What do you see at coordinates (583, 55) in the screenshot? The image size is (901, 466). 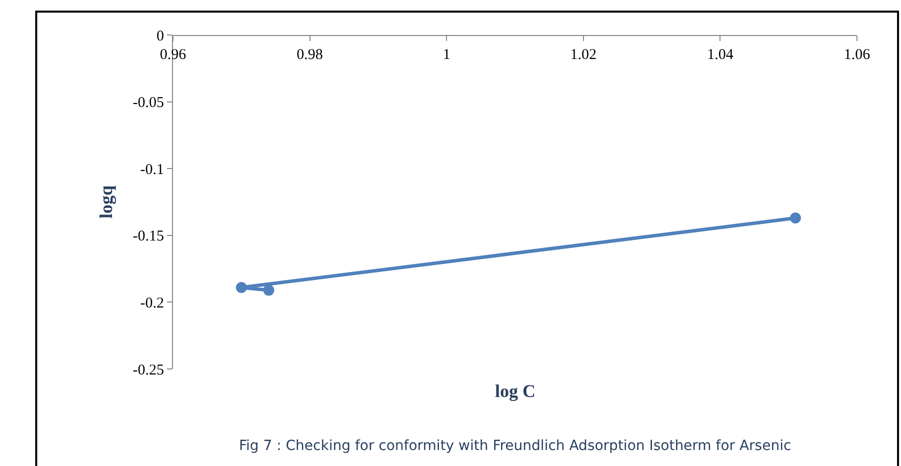 I see `x-tick-label: 1.02` at bounding box center [583, 55].